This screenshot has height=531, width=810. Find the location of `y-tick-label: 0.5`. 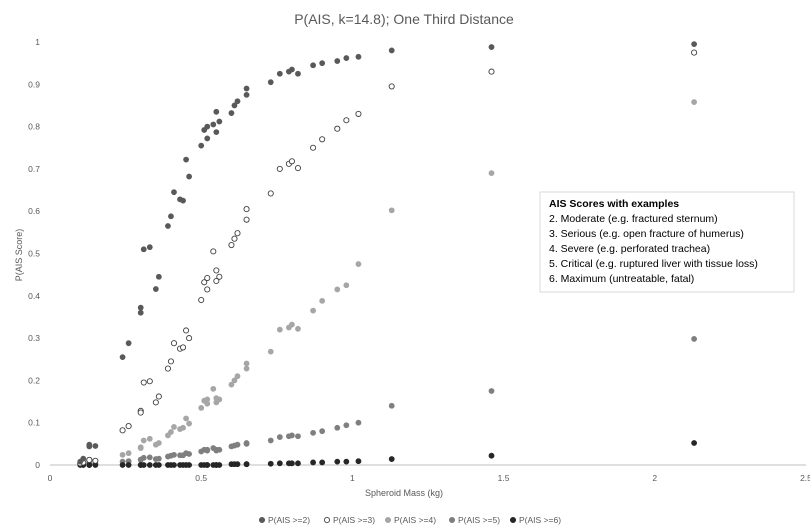

y-tick-label: 0.5 is located at coordinates (34, 254).